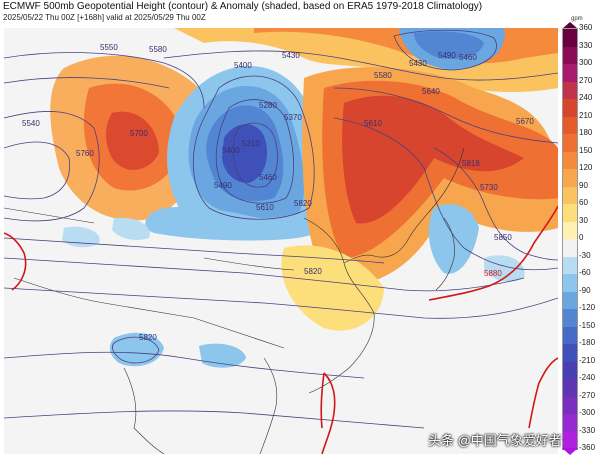  What do you see at coordinates (583, 185) in the screenshot?
I see `colorbar-tick-label: 90` at bounding box center [583, 185].